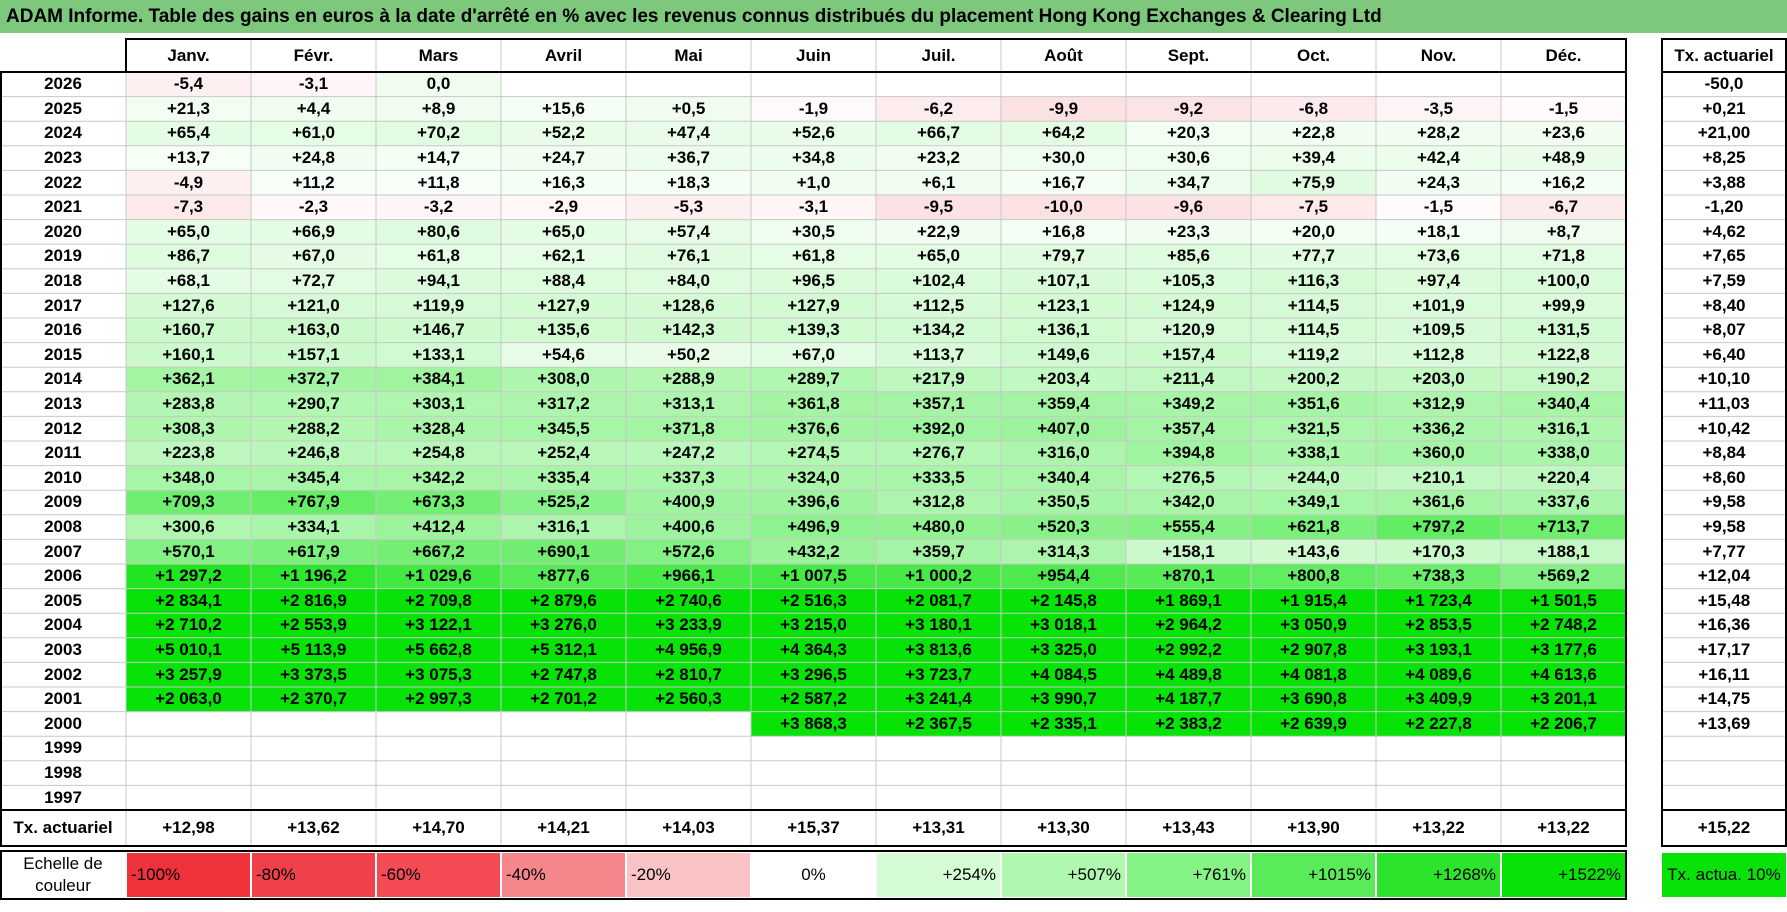 Image resolution: width=1787 pixels, height=912 pixels. Describe the element at coordinates (438, 158) in the screenshot. I see `gain-cell-2023-3: +14,7` at that location.